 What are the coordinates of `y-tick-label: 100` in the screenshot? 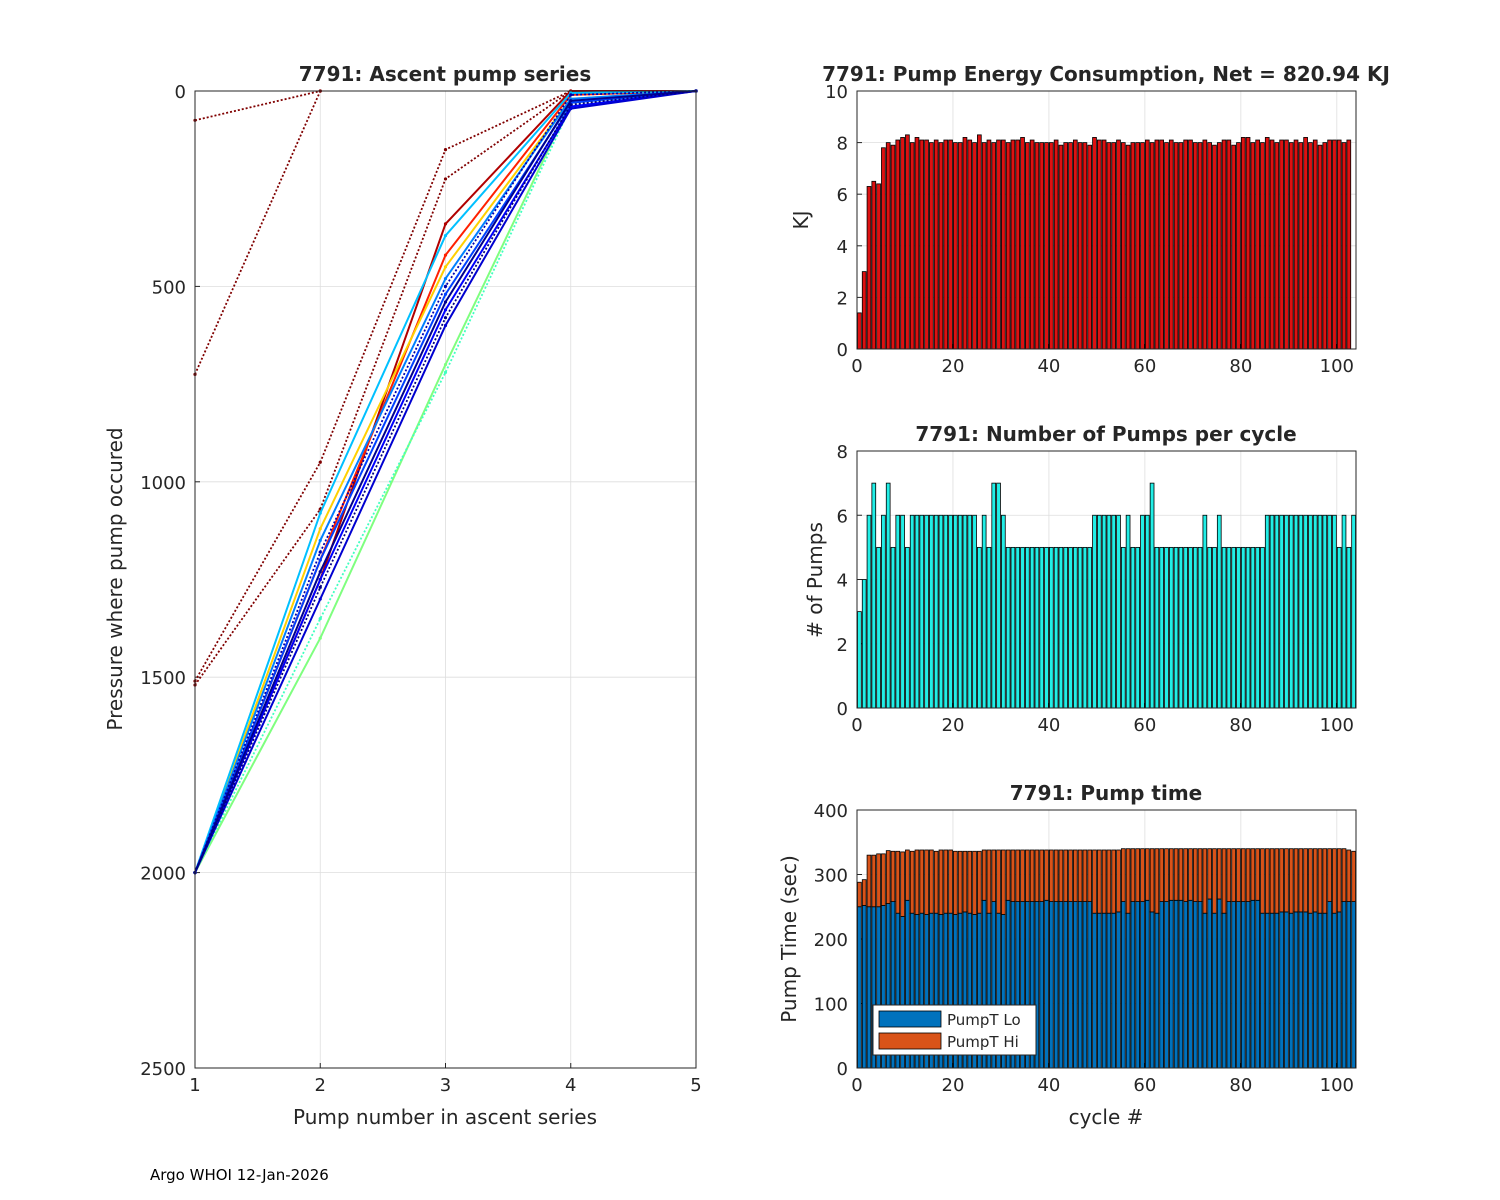 It's located at (831, 1005).